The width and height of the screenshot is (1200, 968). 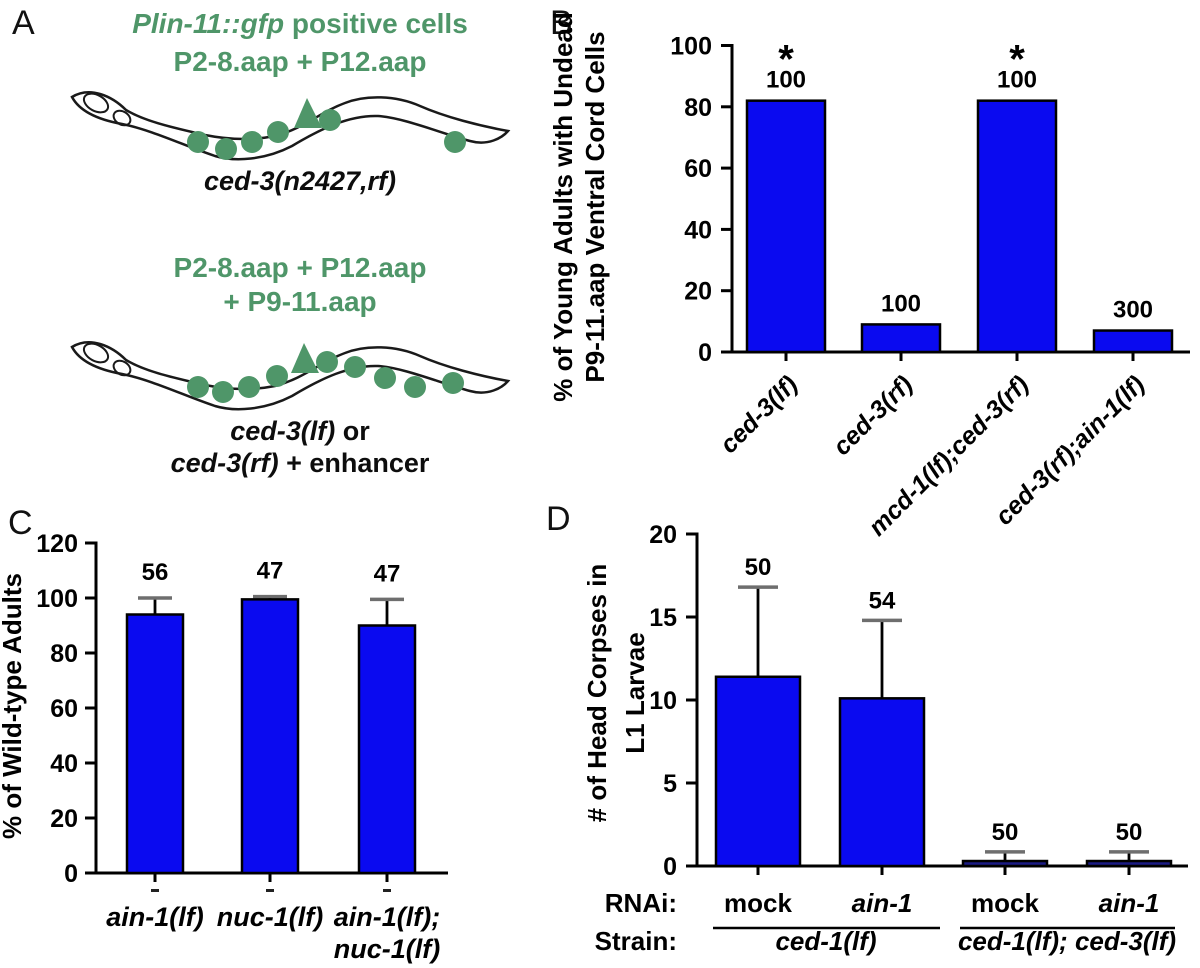 What do you see at coordinates (23, 23) in the screenshot?
I see `panel-letter-a: A` at bounding box center [23, 23].